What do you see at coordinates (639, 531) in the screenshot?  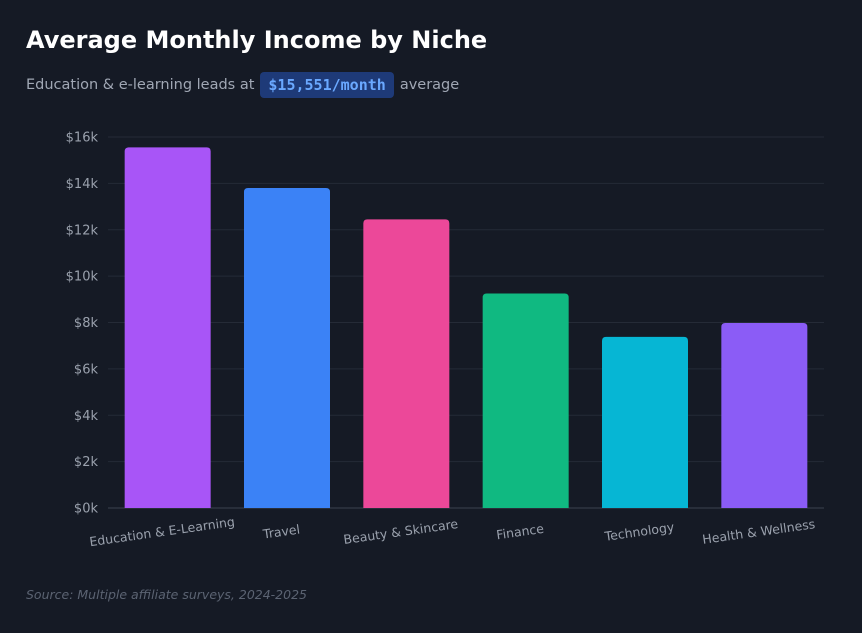 I see `x-tick-label: Technology` at bounding box center [639, 531].